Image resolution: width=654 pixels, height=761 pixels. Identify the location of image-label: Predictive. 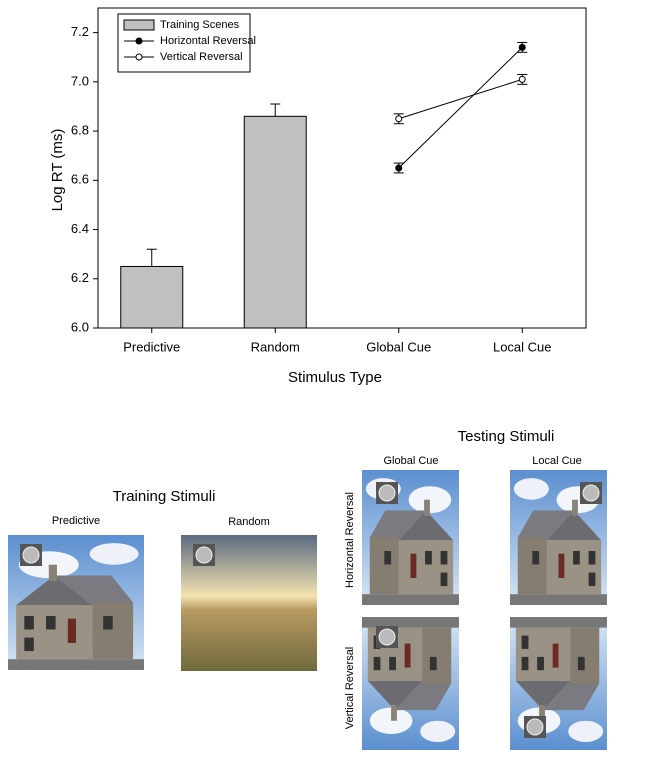
(76, 521).